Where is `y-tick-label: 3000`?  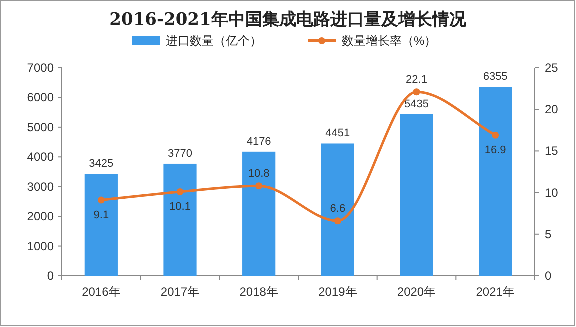 y-tick-label: 3000 is located at coordinates (40, 187).